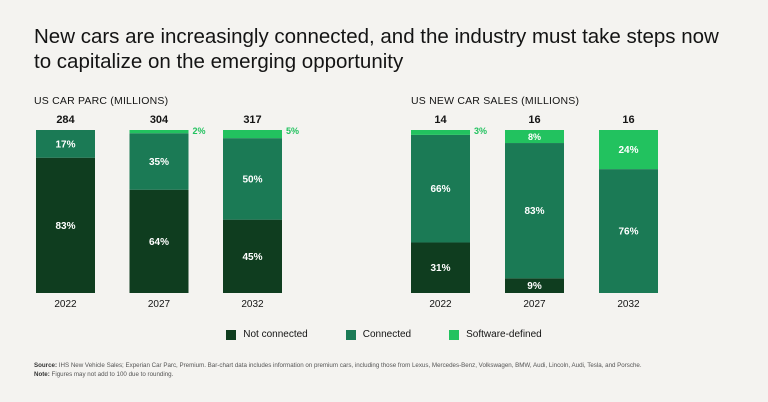 This screenshot has width=768, height=402. I want to click on x-tick-label-parc-2032: 2032, so click(252, 304).